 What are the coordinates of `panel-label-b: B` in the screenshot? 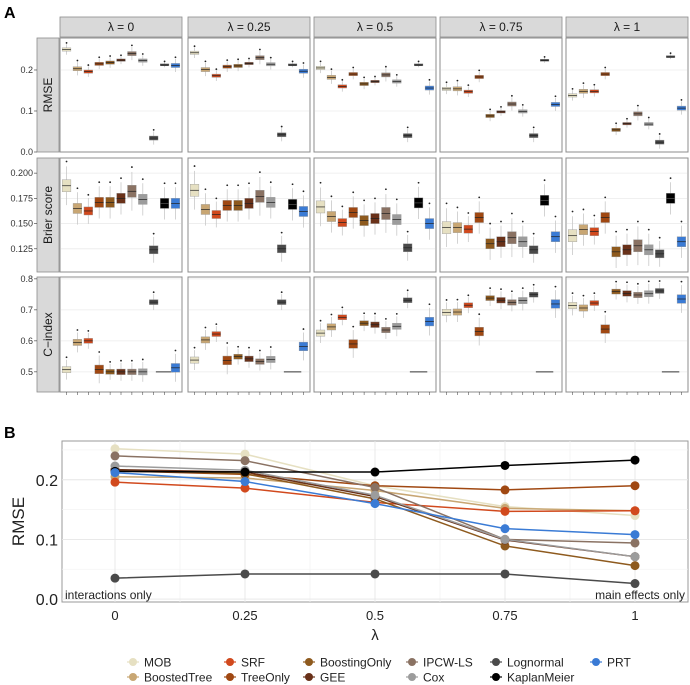 It's located at (10, 433).